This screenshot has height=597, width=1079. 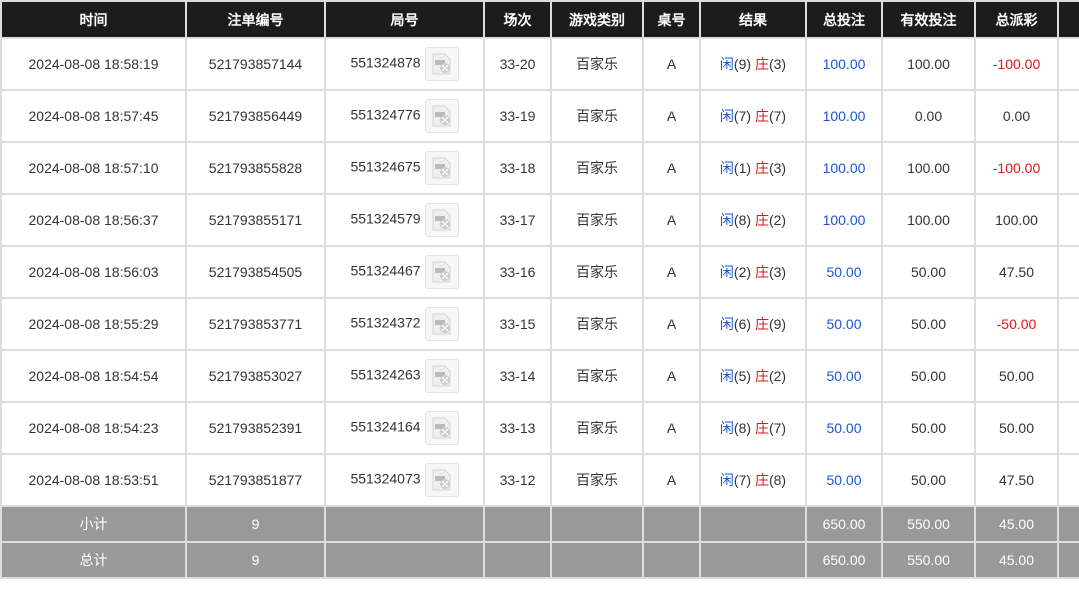 What do you see at coordinates (753, 116) in the screenshot?
I see `result-cell: 闲(7) 庄(7)` at bounding box center [753, 116].